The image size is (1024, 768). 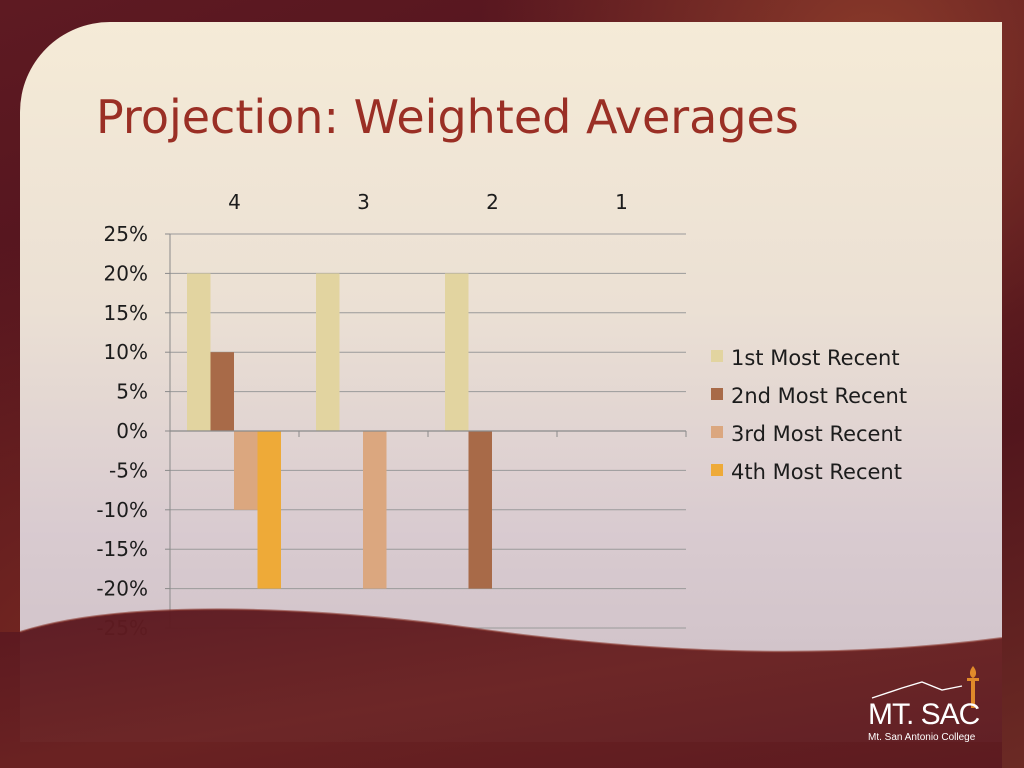 What do you see at coordinates (126, 234) in the screenshot?
I see `y-tick-label: 25%` at bounding box center [126, 234].